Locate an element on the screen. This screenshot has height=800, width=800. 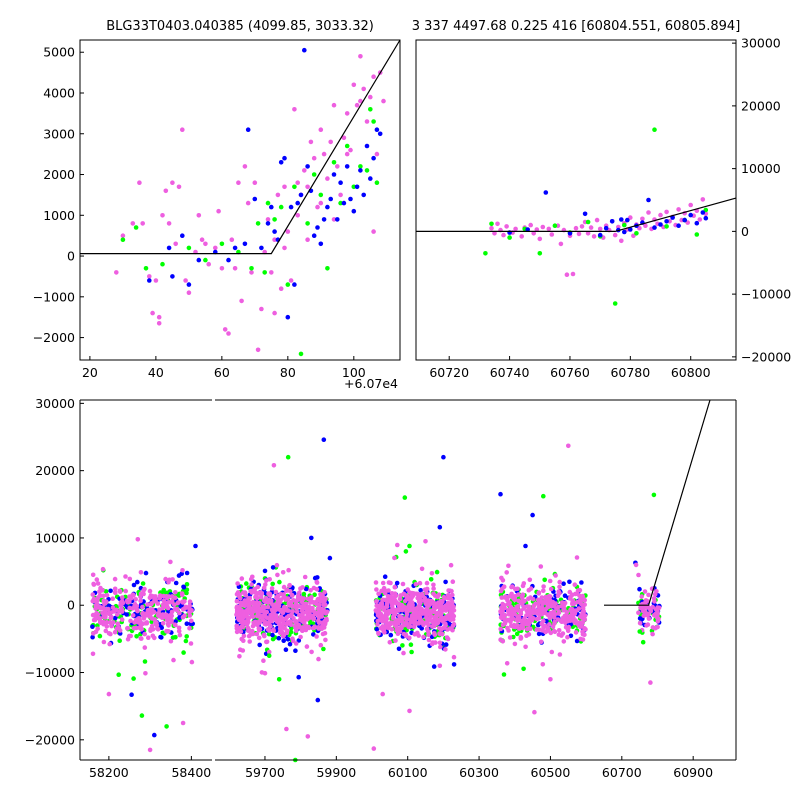
panel3-ytick-label: 0 is located at coordinates (71, 605).